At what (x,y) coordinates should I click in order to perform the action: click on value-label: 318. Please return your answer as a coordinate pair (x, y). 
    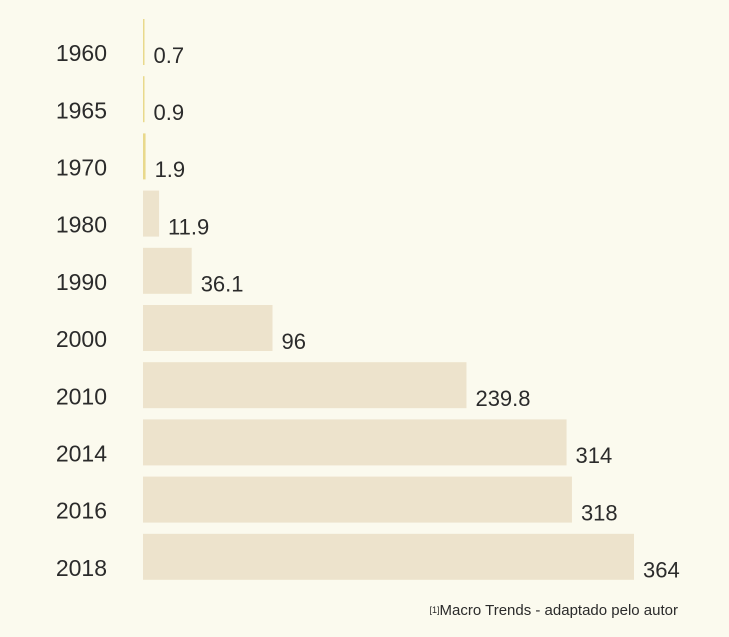
    Looking at the image, I should click on (599, 512).